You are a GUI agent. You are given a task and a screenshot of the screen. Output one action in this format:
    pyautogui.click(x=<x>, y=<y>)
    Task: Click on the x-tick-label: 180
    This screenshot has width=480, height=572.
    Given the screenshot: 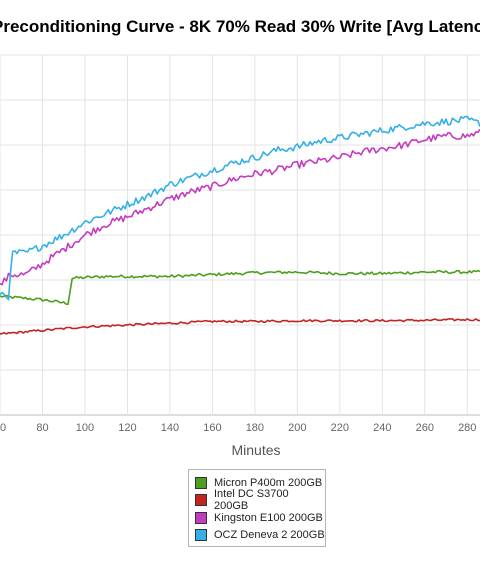 What is the action you would take?
    pyautogui.click(x=255, y=428)
    